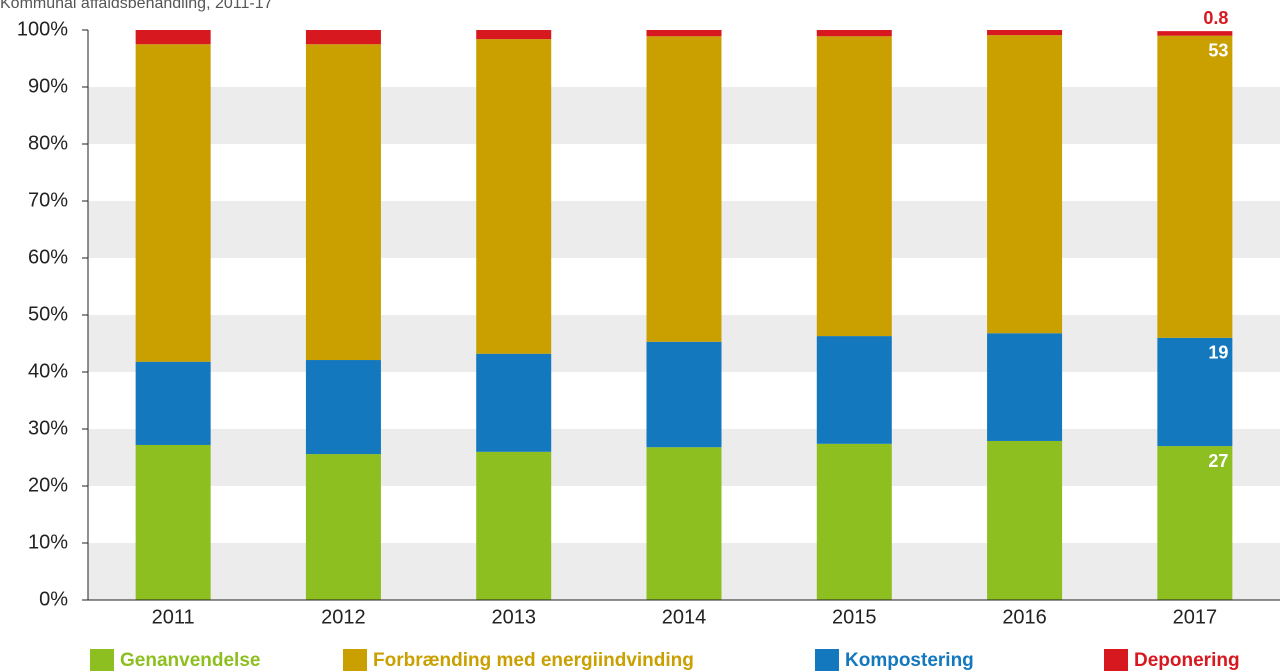 This screenshot has width=1282, height=671. What do you see at coordinates (1218, 461) in the screenshot?
I see `data-label: 27` at bounding box center [1218, 461].